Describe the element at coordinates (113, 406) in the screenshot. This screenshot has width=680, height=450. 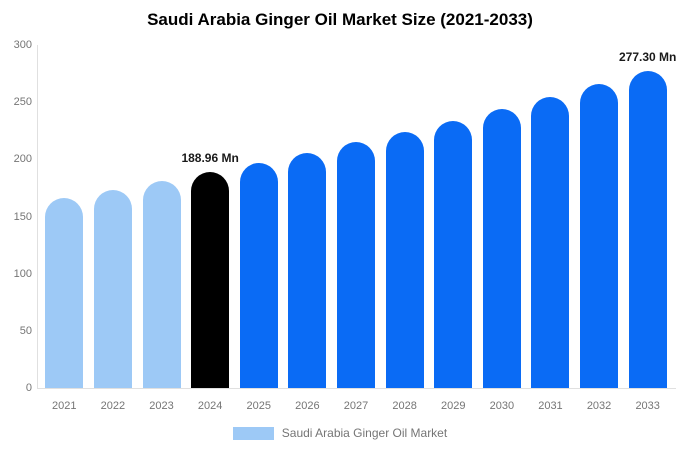
I see `x-axis-tick-label-2022: 2022` at that location.